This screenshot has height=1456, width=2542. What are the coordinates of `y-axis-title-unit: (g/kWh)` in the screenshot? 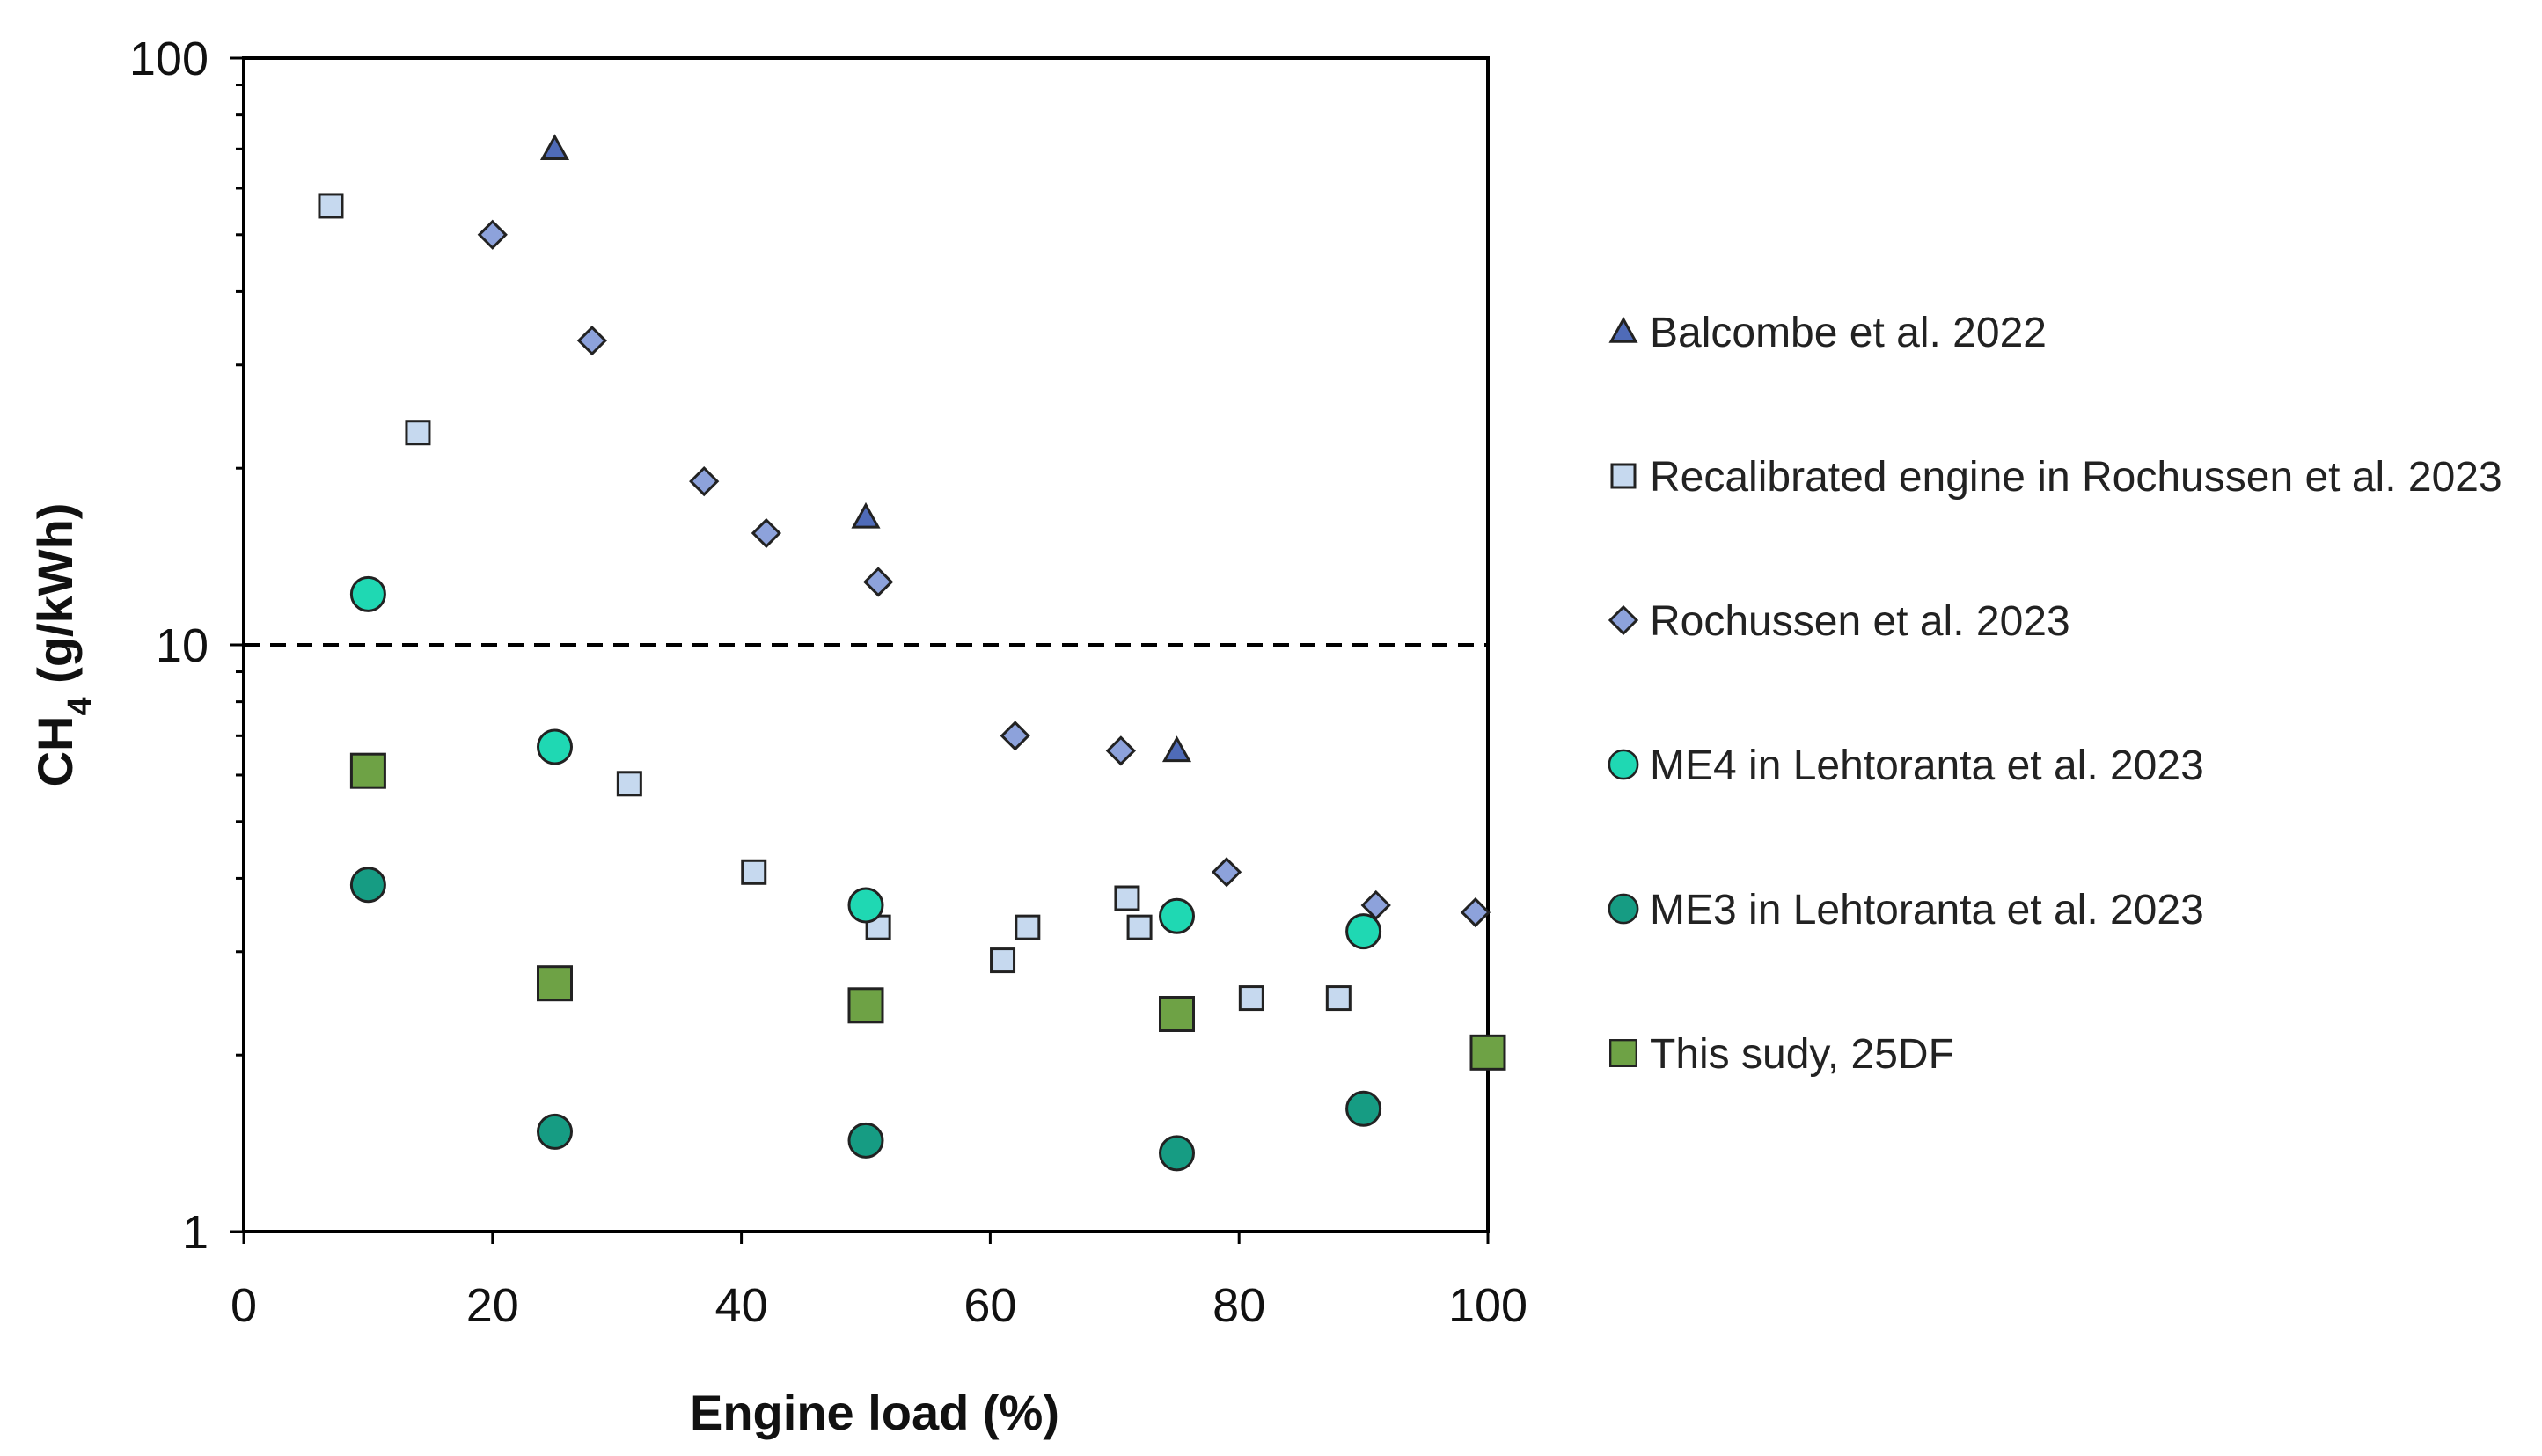 It's located at (55, 600).